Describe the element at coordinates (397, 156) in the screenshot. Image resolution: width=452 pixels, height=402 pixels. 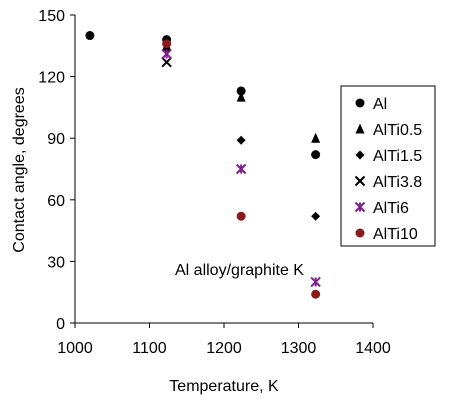
I see `legend-label: AlTi1.5` at that location.